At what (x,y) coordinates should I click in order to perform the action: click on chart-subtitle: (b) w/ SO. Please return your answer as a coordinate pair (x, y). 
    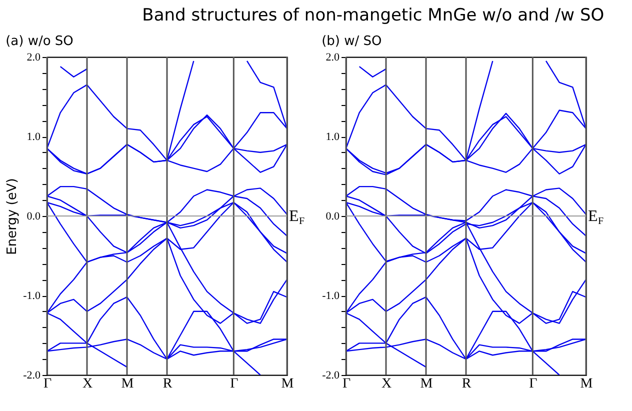
    Looking at the image, I should click on (352, 41).